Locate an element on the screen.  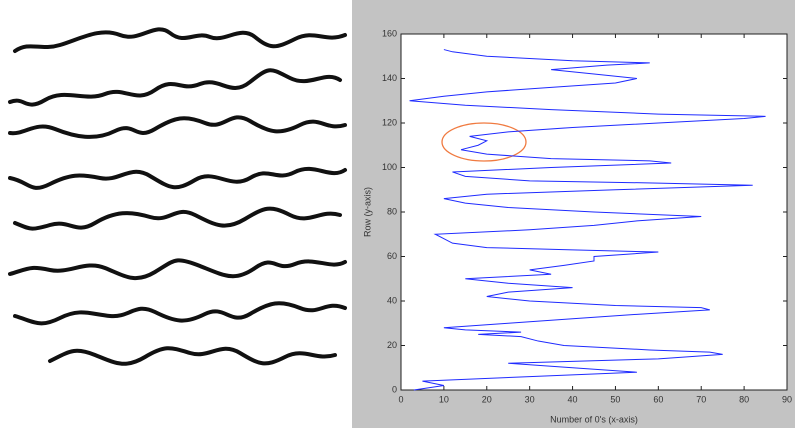
y-tick-label: 120 is located at coordinates (389, 122).